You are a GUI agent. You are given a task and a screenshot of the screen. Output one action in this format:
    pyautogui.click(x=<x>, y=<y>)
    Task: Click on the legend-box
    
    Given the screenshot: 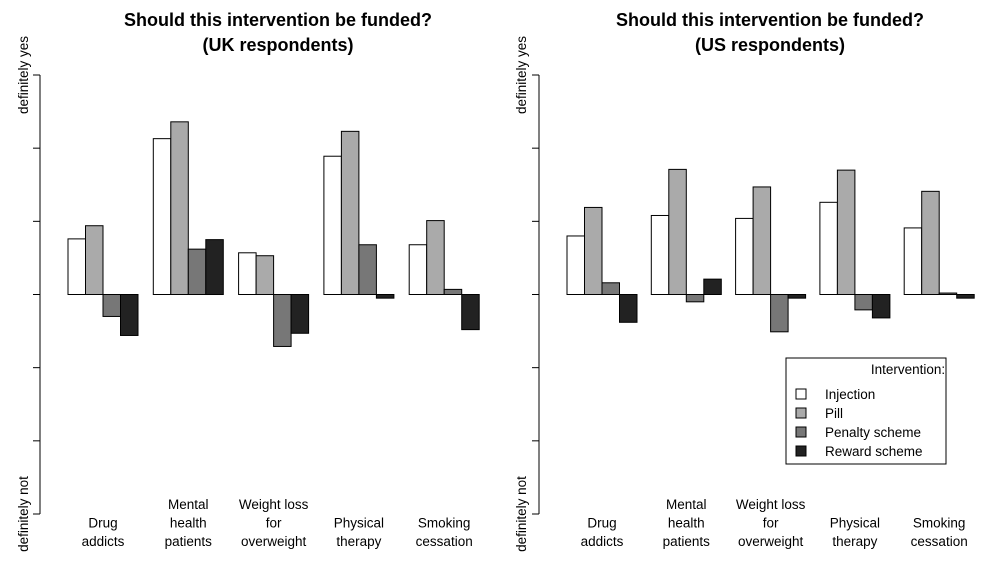 What is the action you would take?
    pyautogui.click(x=866, y=411)
    